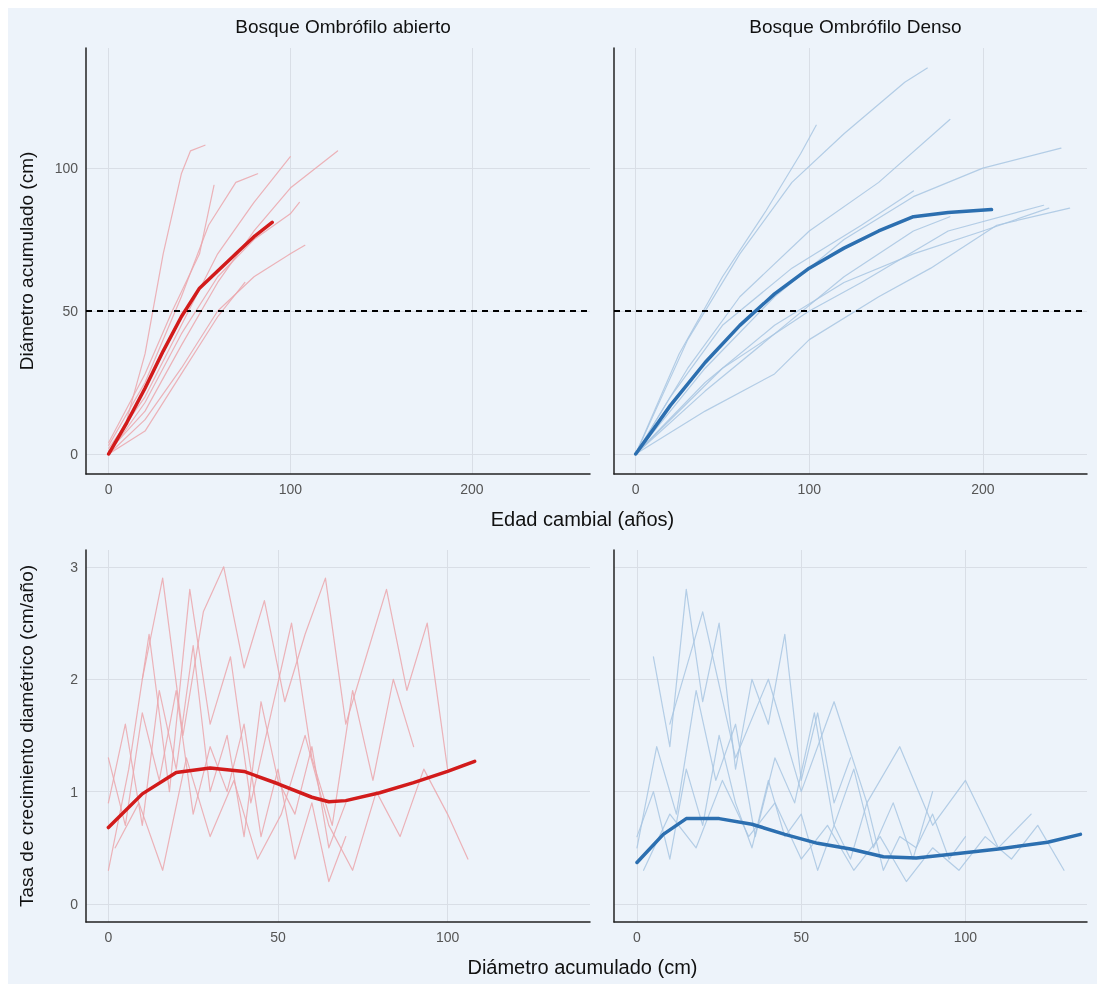 Image resolution: width=1105 pixels, height=985 pixels. I want to click on y-tick-label: 50, so click(70, 311).